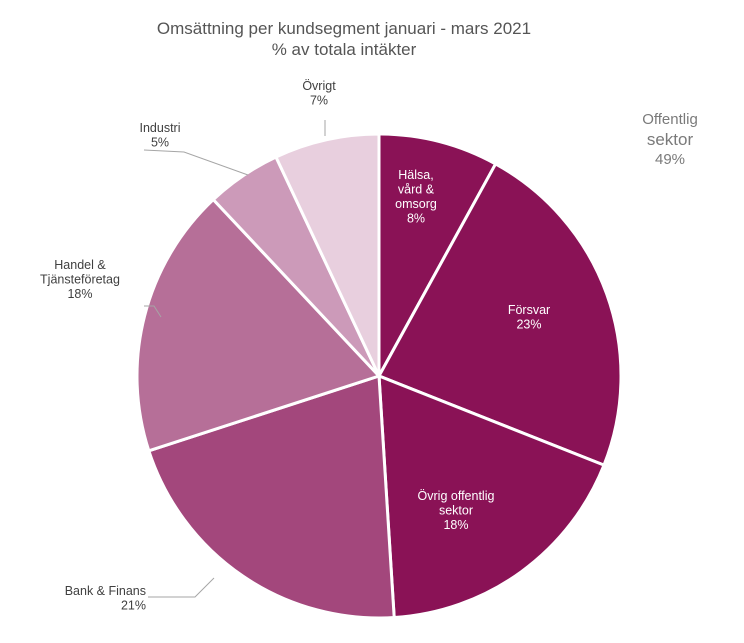 The height and width of the screenshot is (643, 744). I want to click on slice-name-label: Övrig offentlig, so click(456, 496).